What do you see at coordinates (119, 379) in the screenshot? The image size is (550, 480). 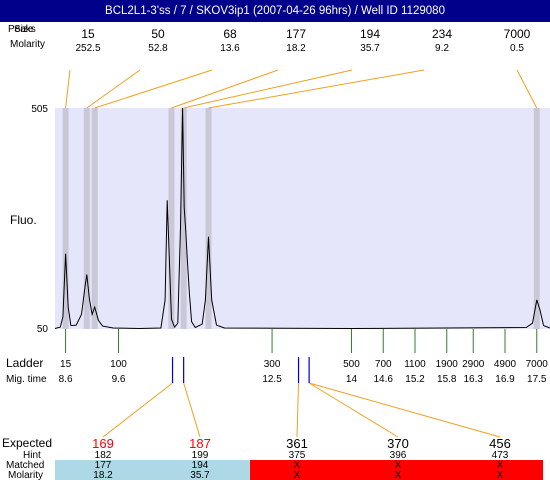 I see `ladder-time-label: 9.6` at bounding box center [119, 379].